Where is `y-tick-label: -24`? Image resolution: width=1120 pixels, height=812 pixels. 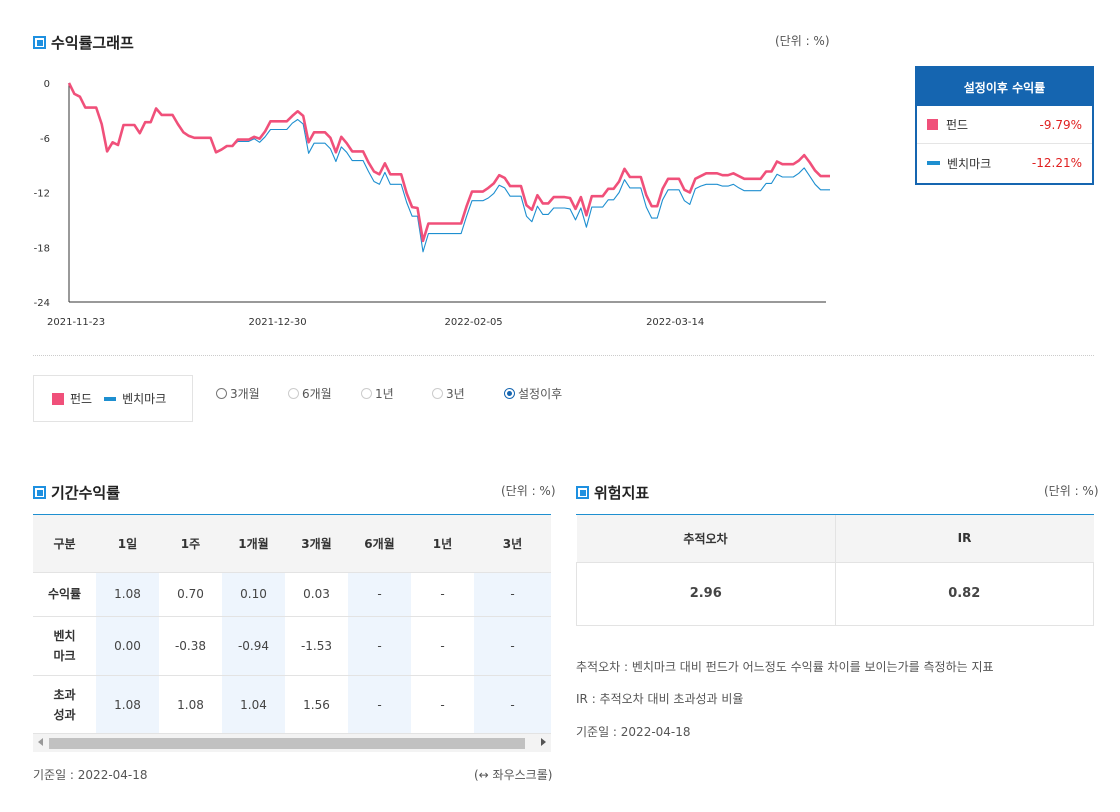
y-tick-label: -24 is located at coordinates (42, 303).